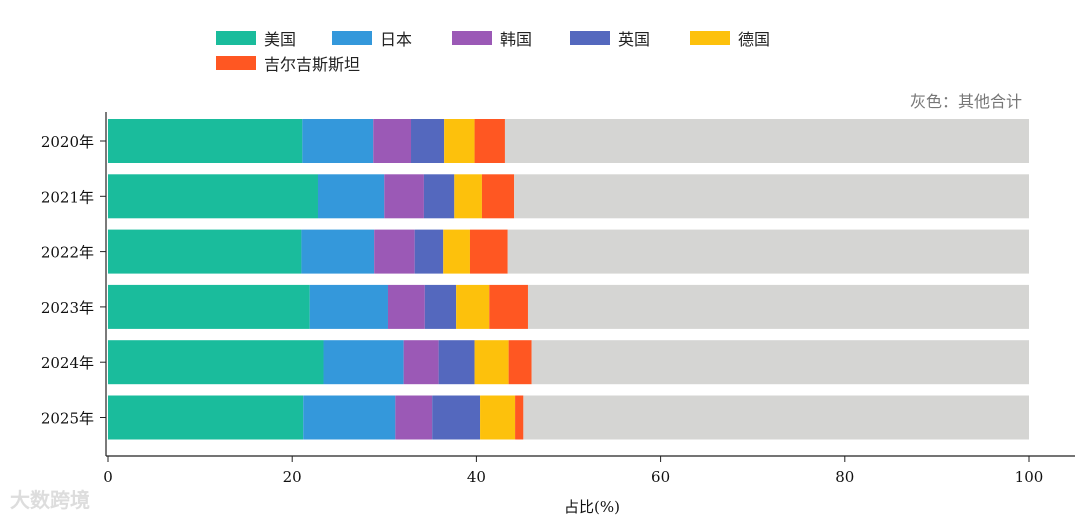  I want to click on legend-item: 吉尔吉斯斯坦, so click(288, 63).